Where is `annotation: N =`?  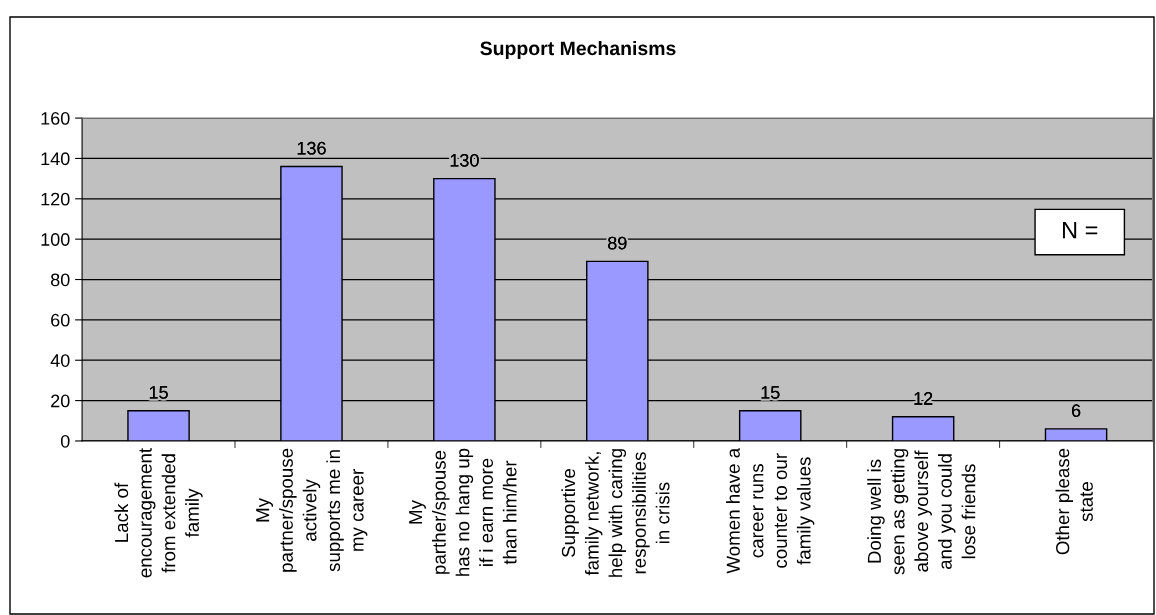 annotation: N = is located at coordinates (1080, 230).